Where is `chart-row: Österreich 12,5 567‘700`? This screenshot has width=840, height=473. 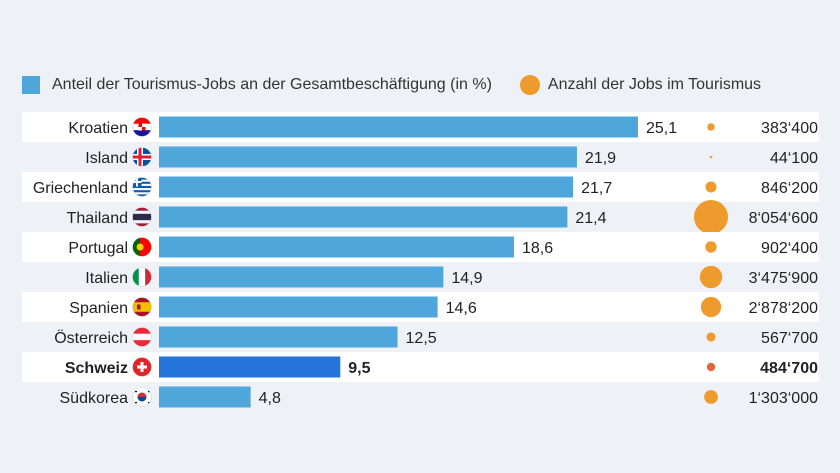 chart-row: Österreich 12,5 567‘700 is located at coordinates (436, 337).